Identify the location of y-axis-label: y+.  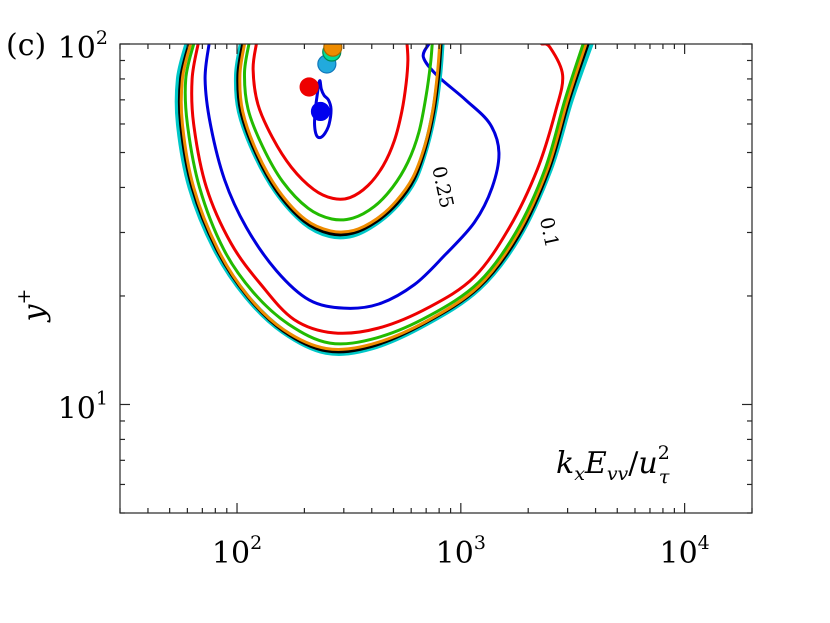
(32, 306).